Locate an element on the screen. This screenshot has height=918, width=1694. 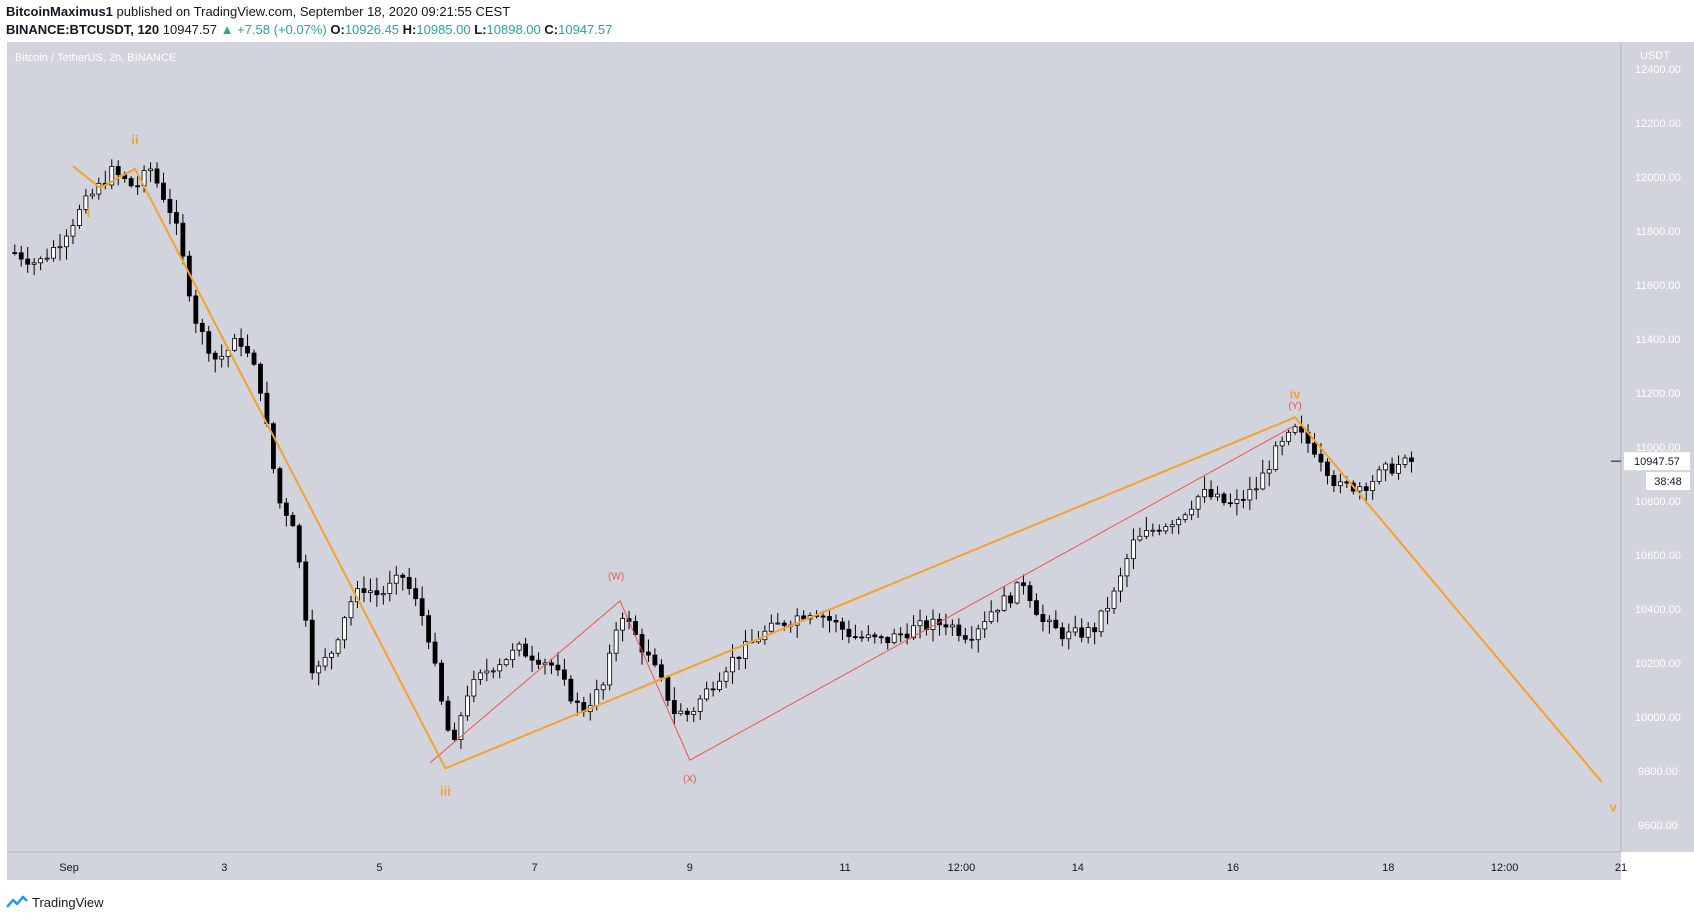
wave-label: (W) is located at coordinates (616, 576).